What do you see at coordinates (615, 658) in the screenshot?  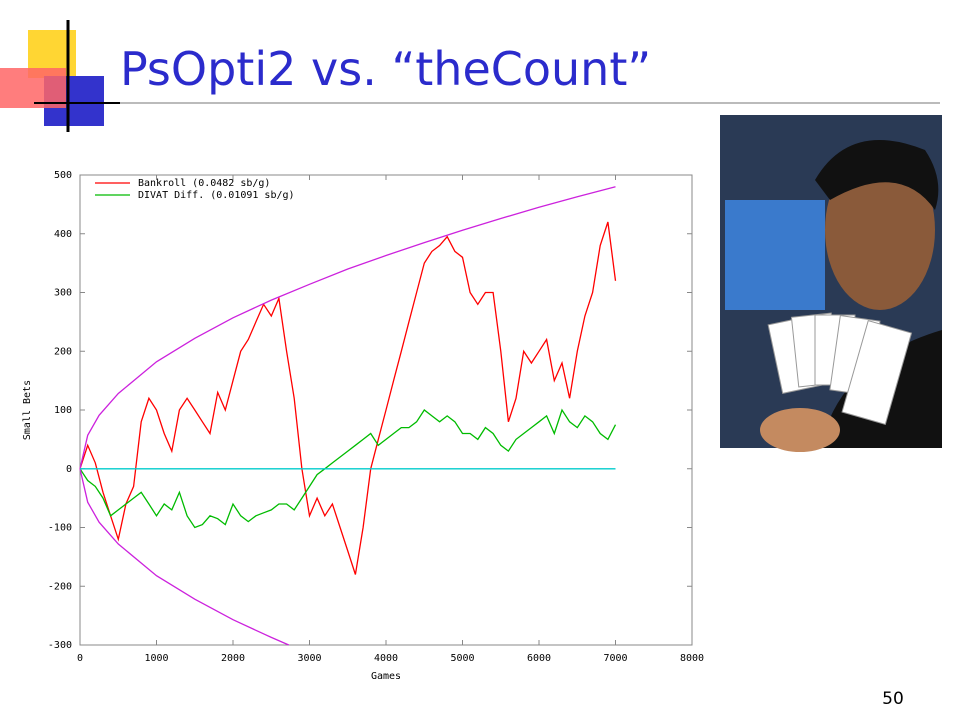 I see `x-tick-label: 7000` at bounding box center [615, 658].